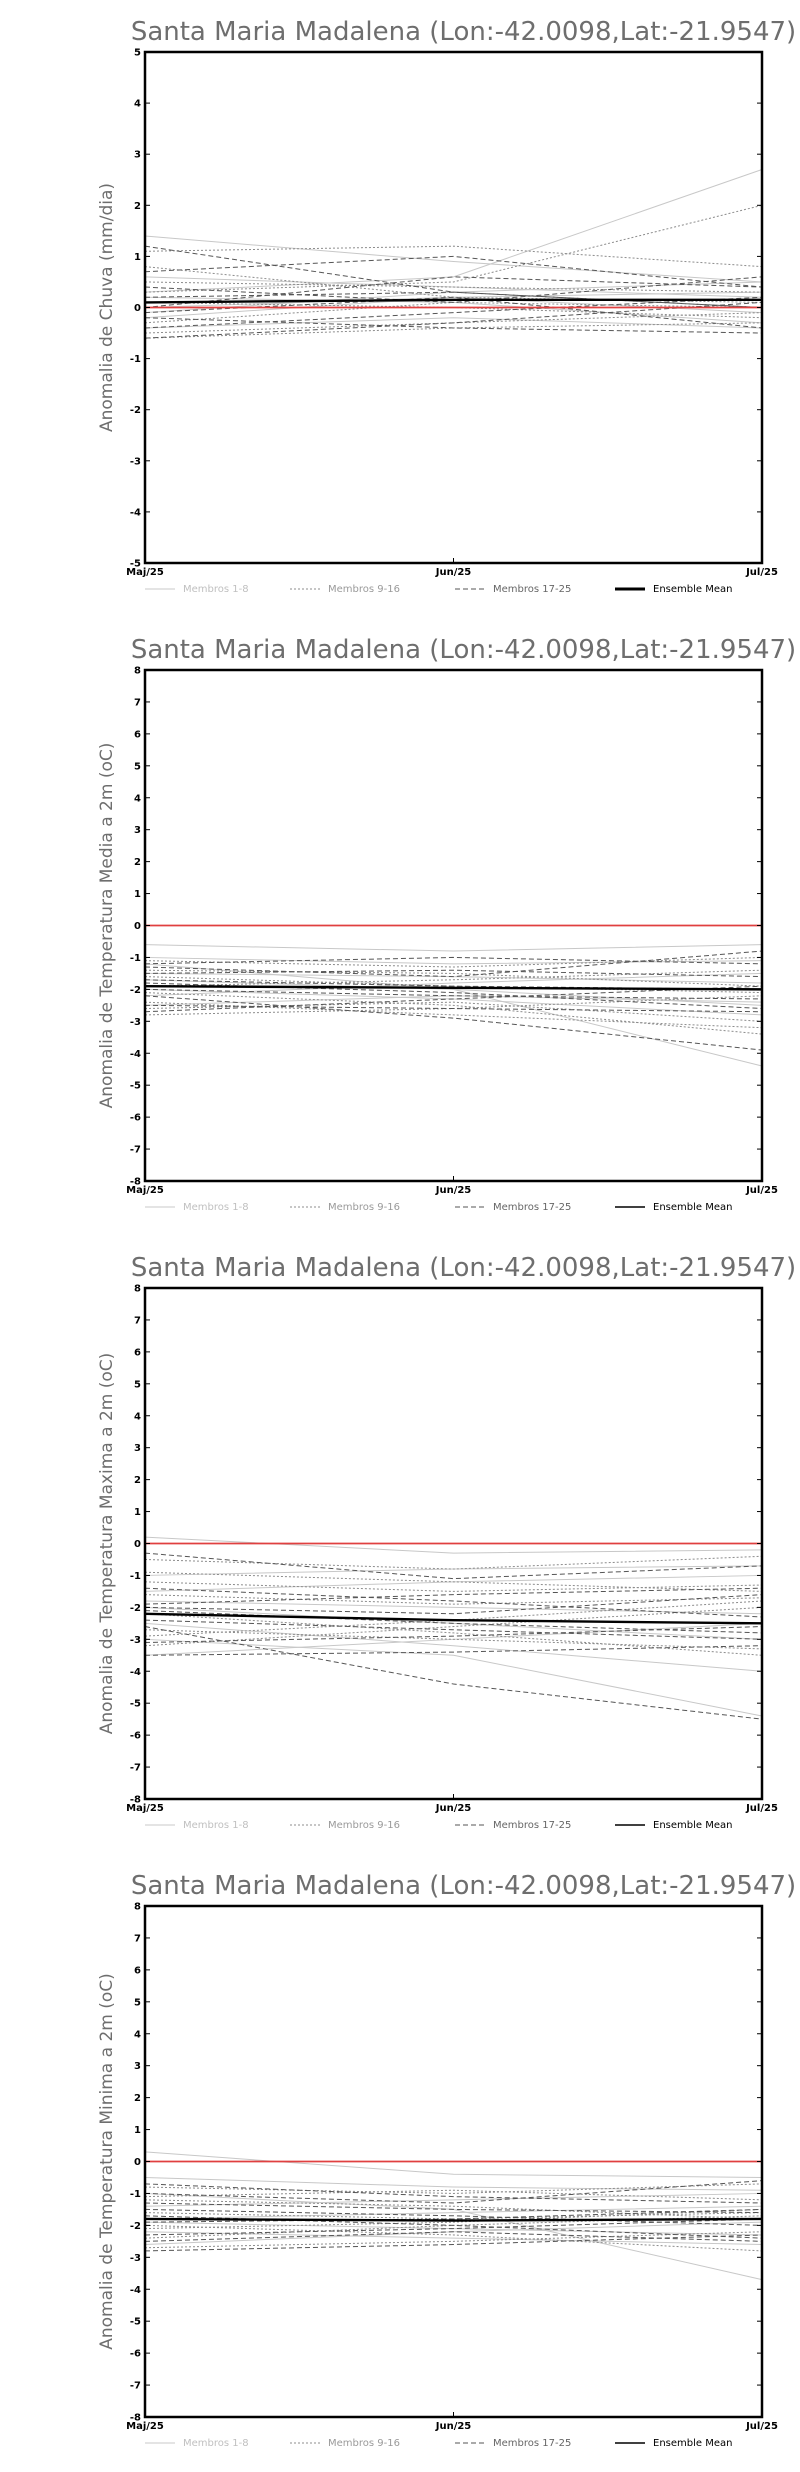 The image size is (800, 2472). I want to click on y-tick-label: 0, so click(137, 2162).